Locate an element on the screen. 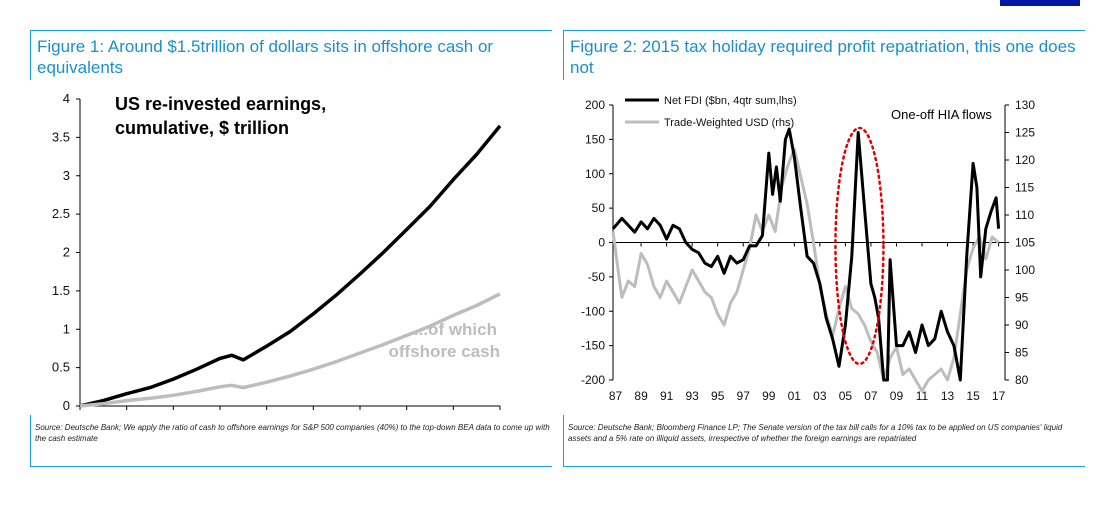  series-label-offshore-cash: offshore cash is located at coordinates (444, 351).